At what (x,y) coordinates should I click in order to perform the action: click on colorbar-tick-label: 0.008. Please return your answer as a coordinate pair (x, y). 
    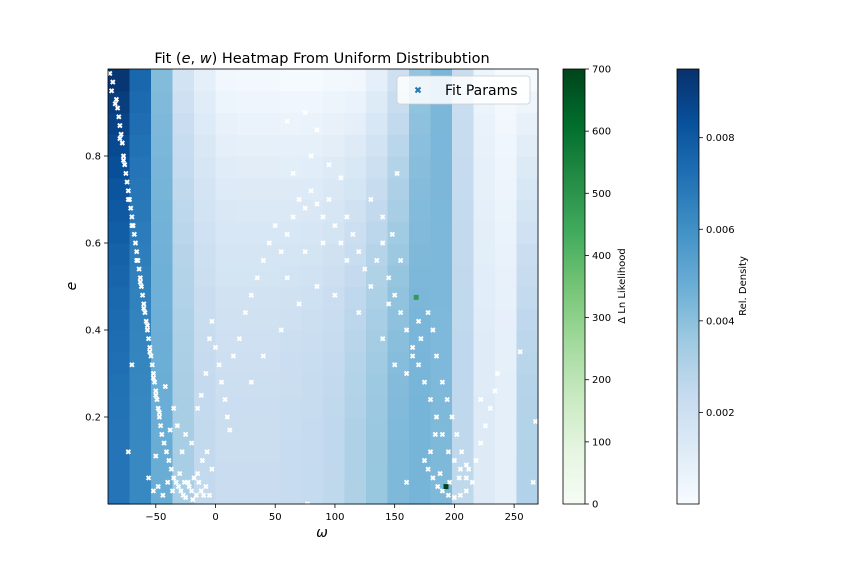
    Looking at the image, I should click on (720, 138).